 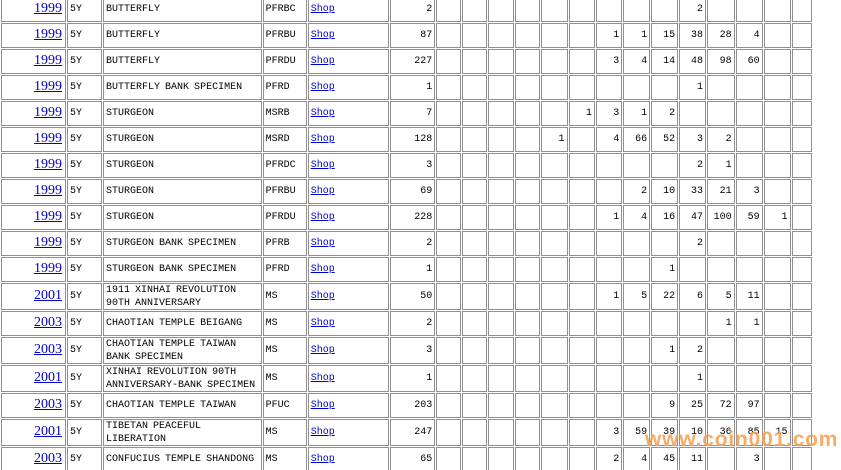 What do you see at coordinates (412, 405) in the screenshot?
I see `total-count-cell: 203` at bounding box center [412, 405].